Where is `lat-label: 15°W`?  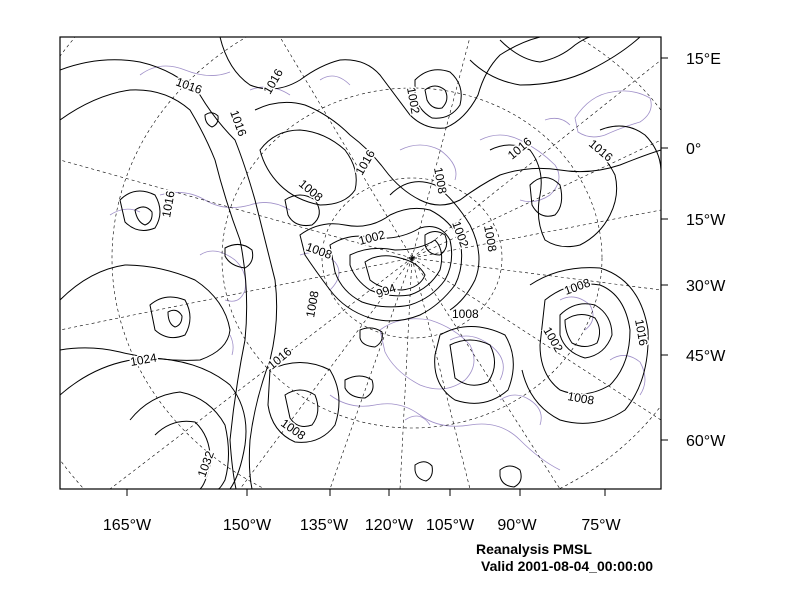
lat-label: 15°W is located at coordinates (706, 220).